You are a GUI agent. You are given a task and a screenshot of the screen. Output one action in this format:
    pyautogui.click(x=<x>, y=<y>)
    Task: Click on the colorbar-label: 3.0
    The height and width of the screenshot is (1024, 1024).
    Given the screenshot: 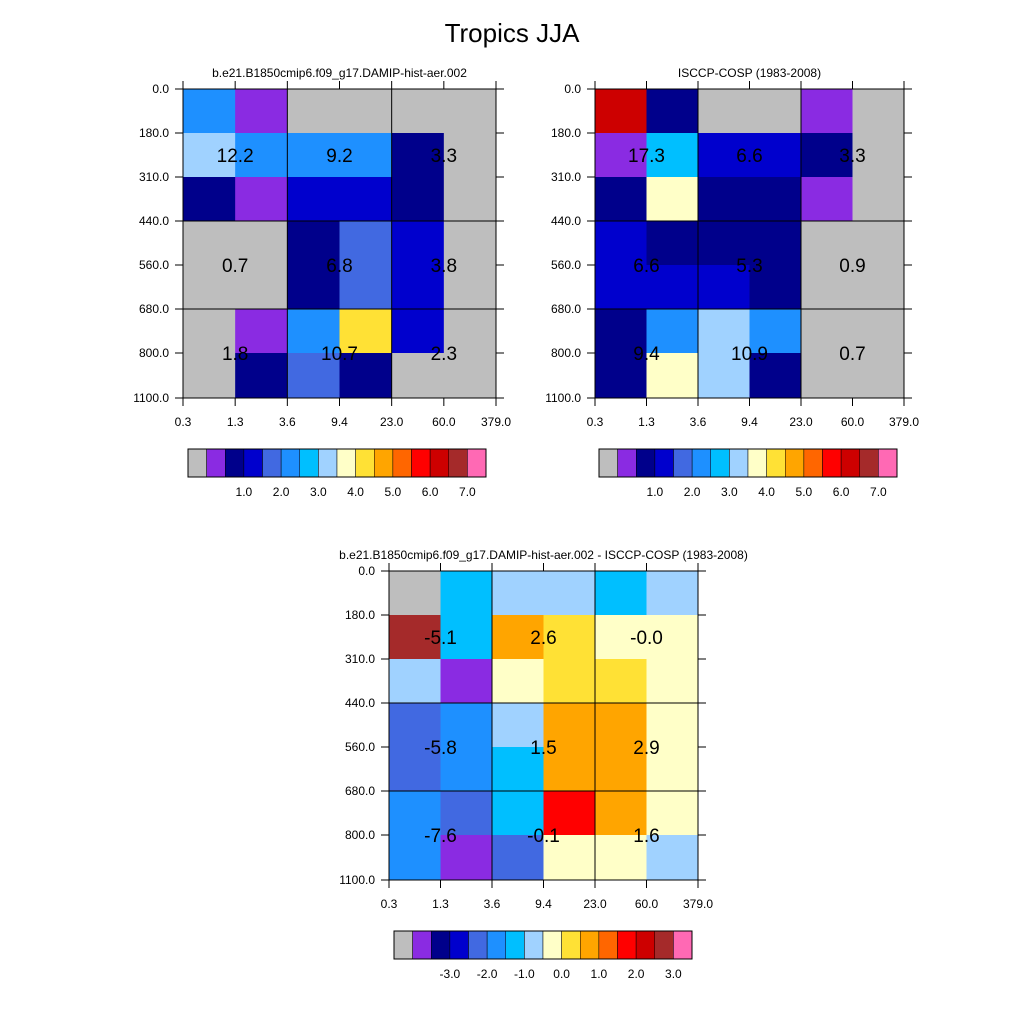 What is the action you would take?
    pyautogui.click(x=673, y=974)
    